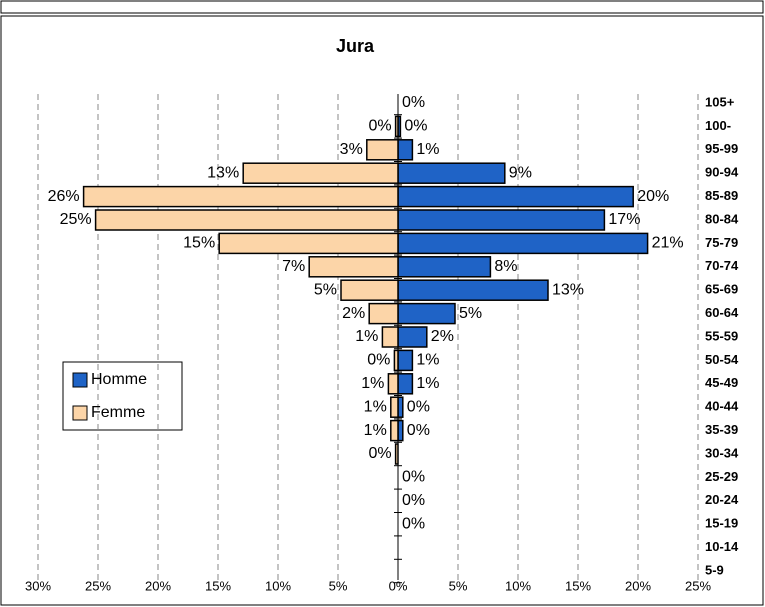  Describe the element at coordinates (714, 569) in the screenshot. I see `category-label: 5-9` at that location.